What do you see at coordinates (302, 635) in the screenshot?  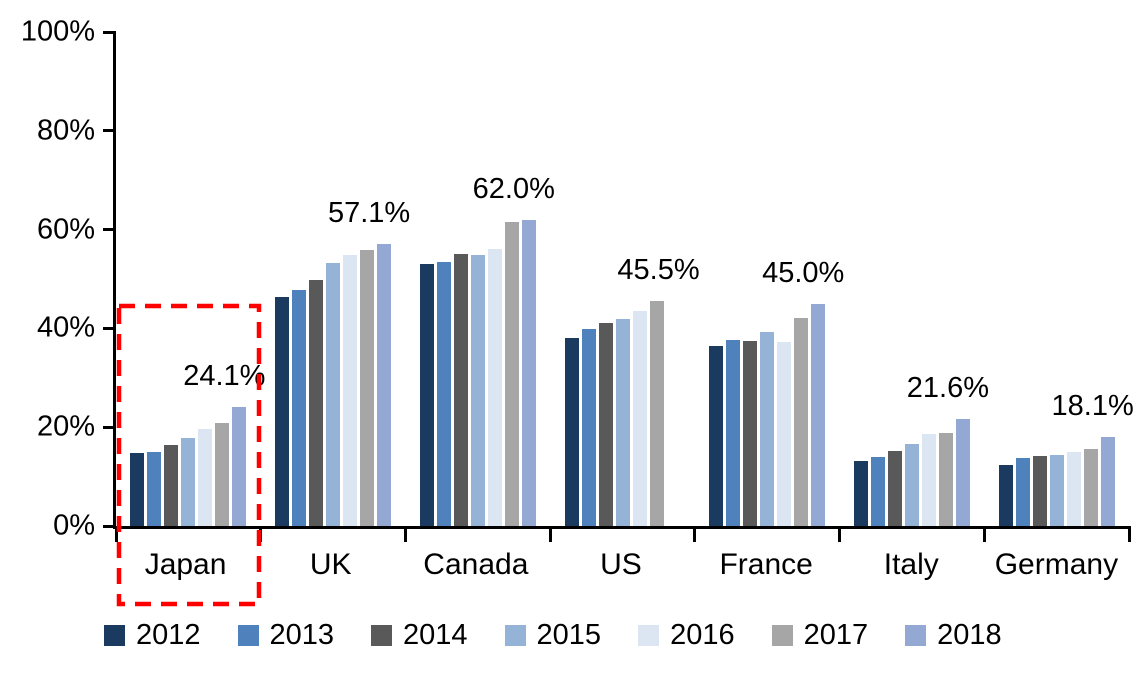 I see `legend-label-2013: 2013` at bounding box center [302, 635].